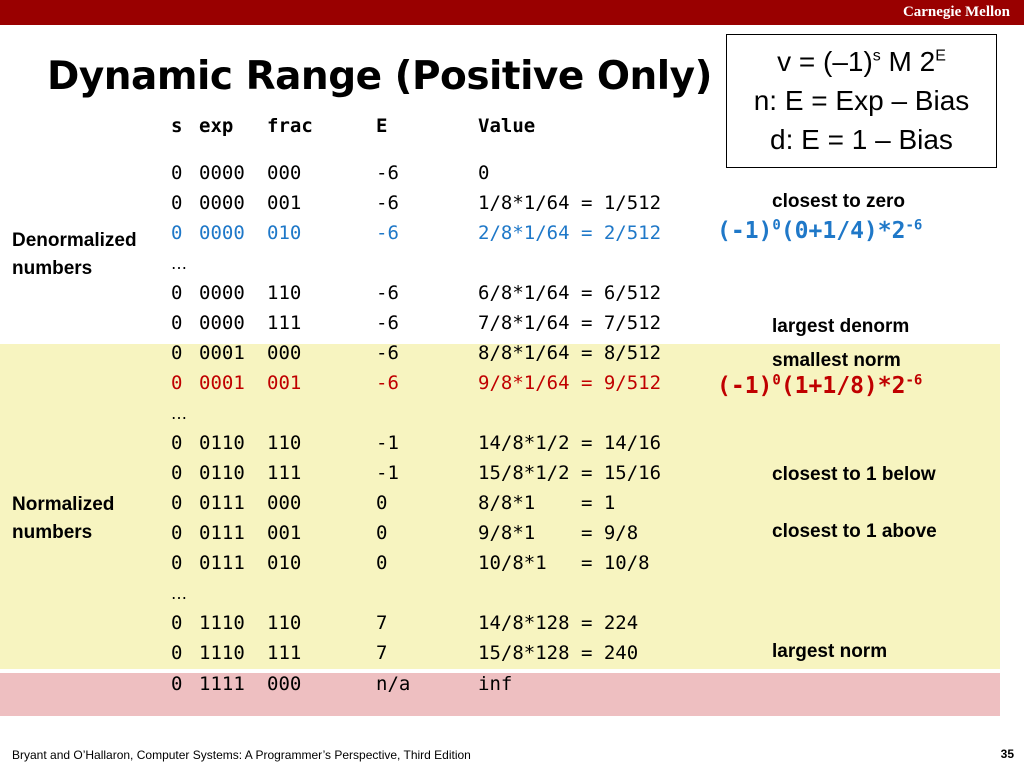  I want to click on expr-text: (0+1/4)*2, so click(843, 231).